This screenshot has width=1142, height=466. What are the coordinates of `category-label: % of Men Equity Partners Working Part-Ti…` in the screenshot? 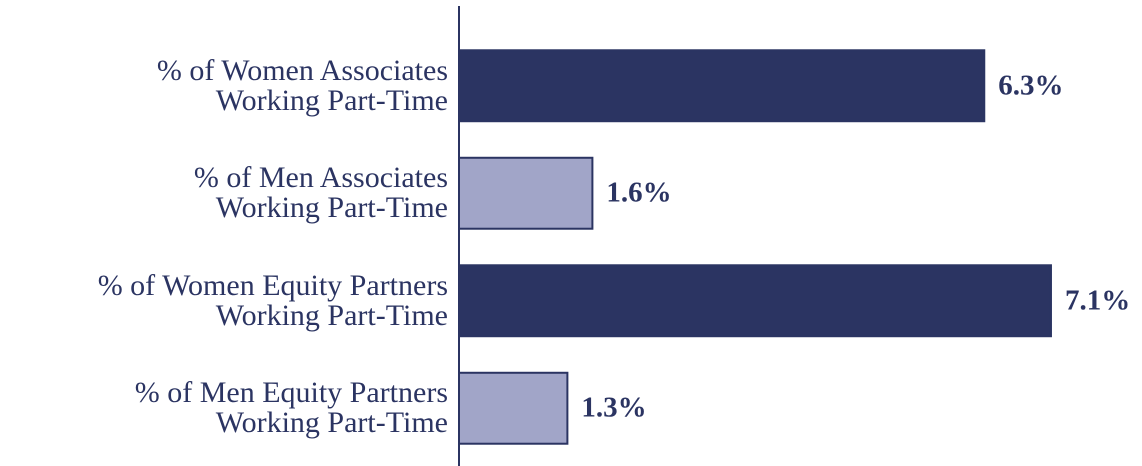 It's located at (291, 408).